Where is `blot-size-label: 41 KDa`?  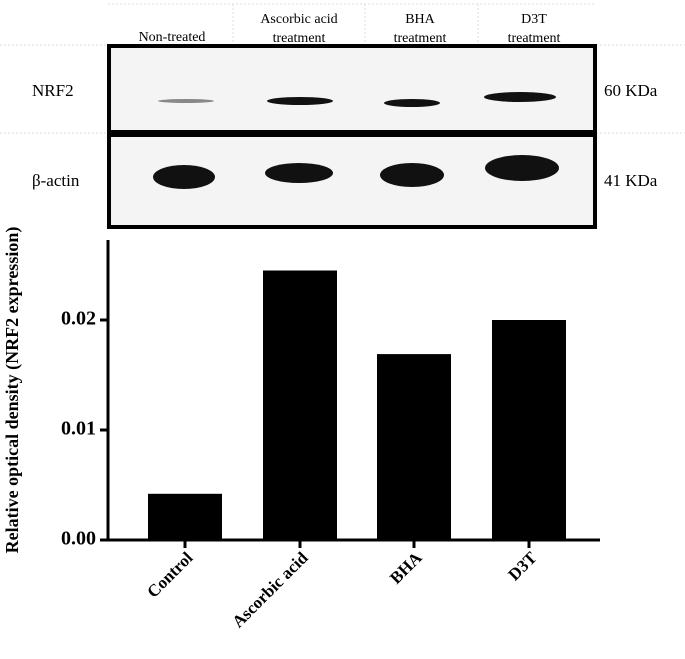 blot-size-label: 41 KDa is located at coordinates (631, 180).